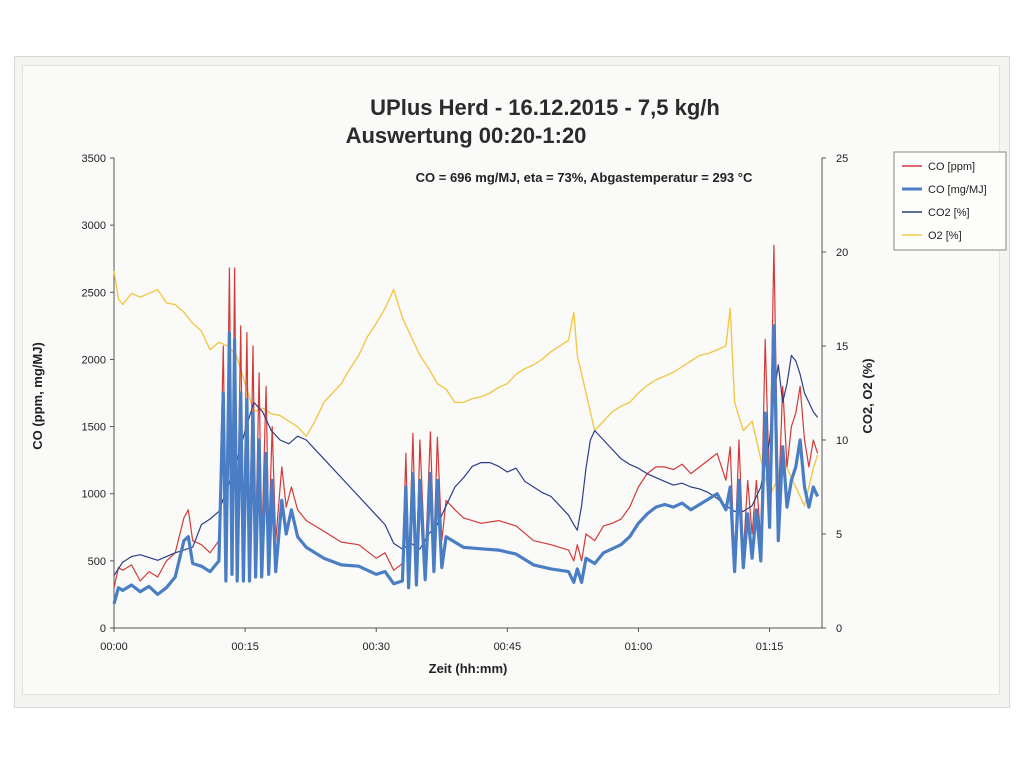 The width and height of the screenshot is (1024, 768). What do you see at coordinates (94, 495) in the screenshot?
I see `y-tick-label: 1000` at bounding box center [94, 495].